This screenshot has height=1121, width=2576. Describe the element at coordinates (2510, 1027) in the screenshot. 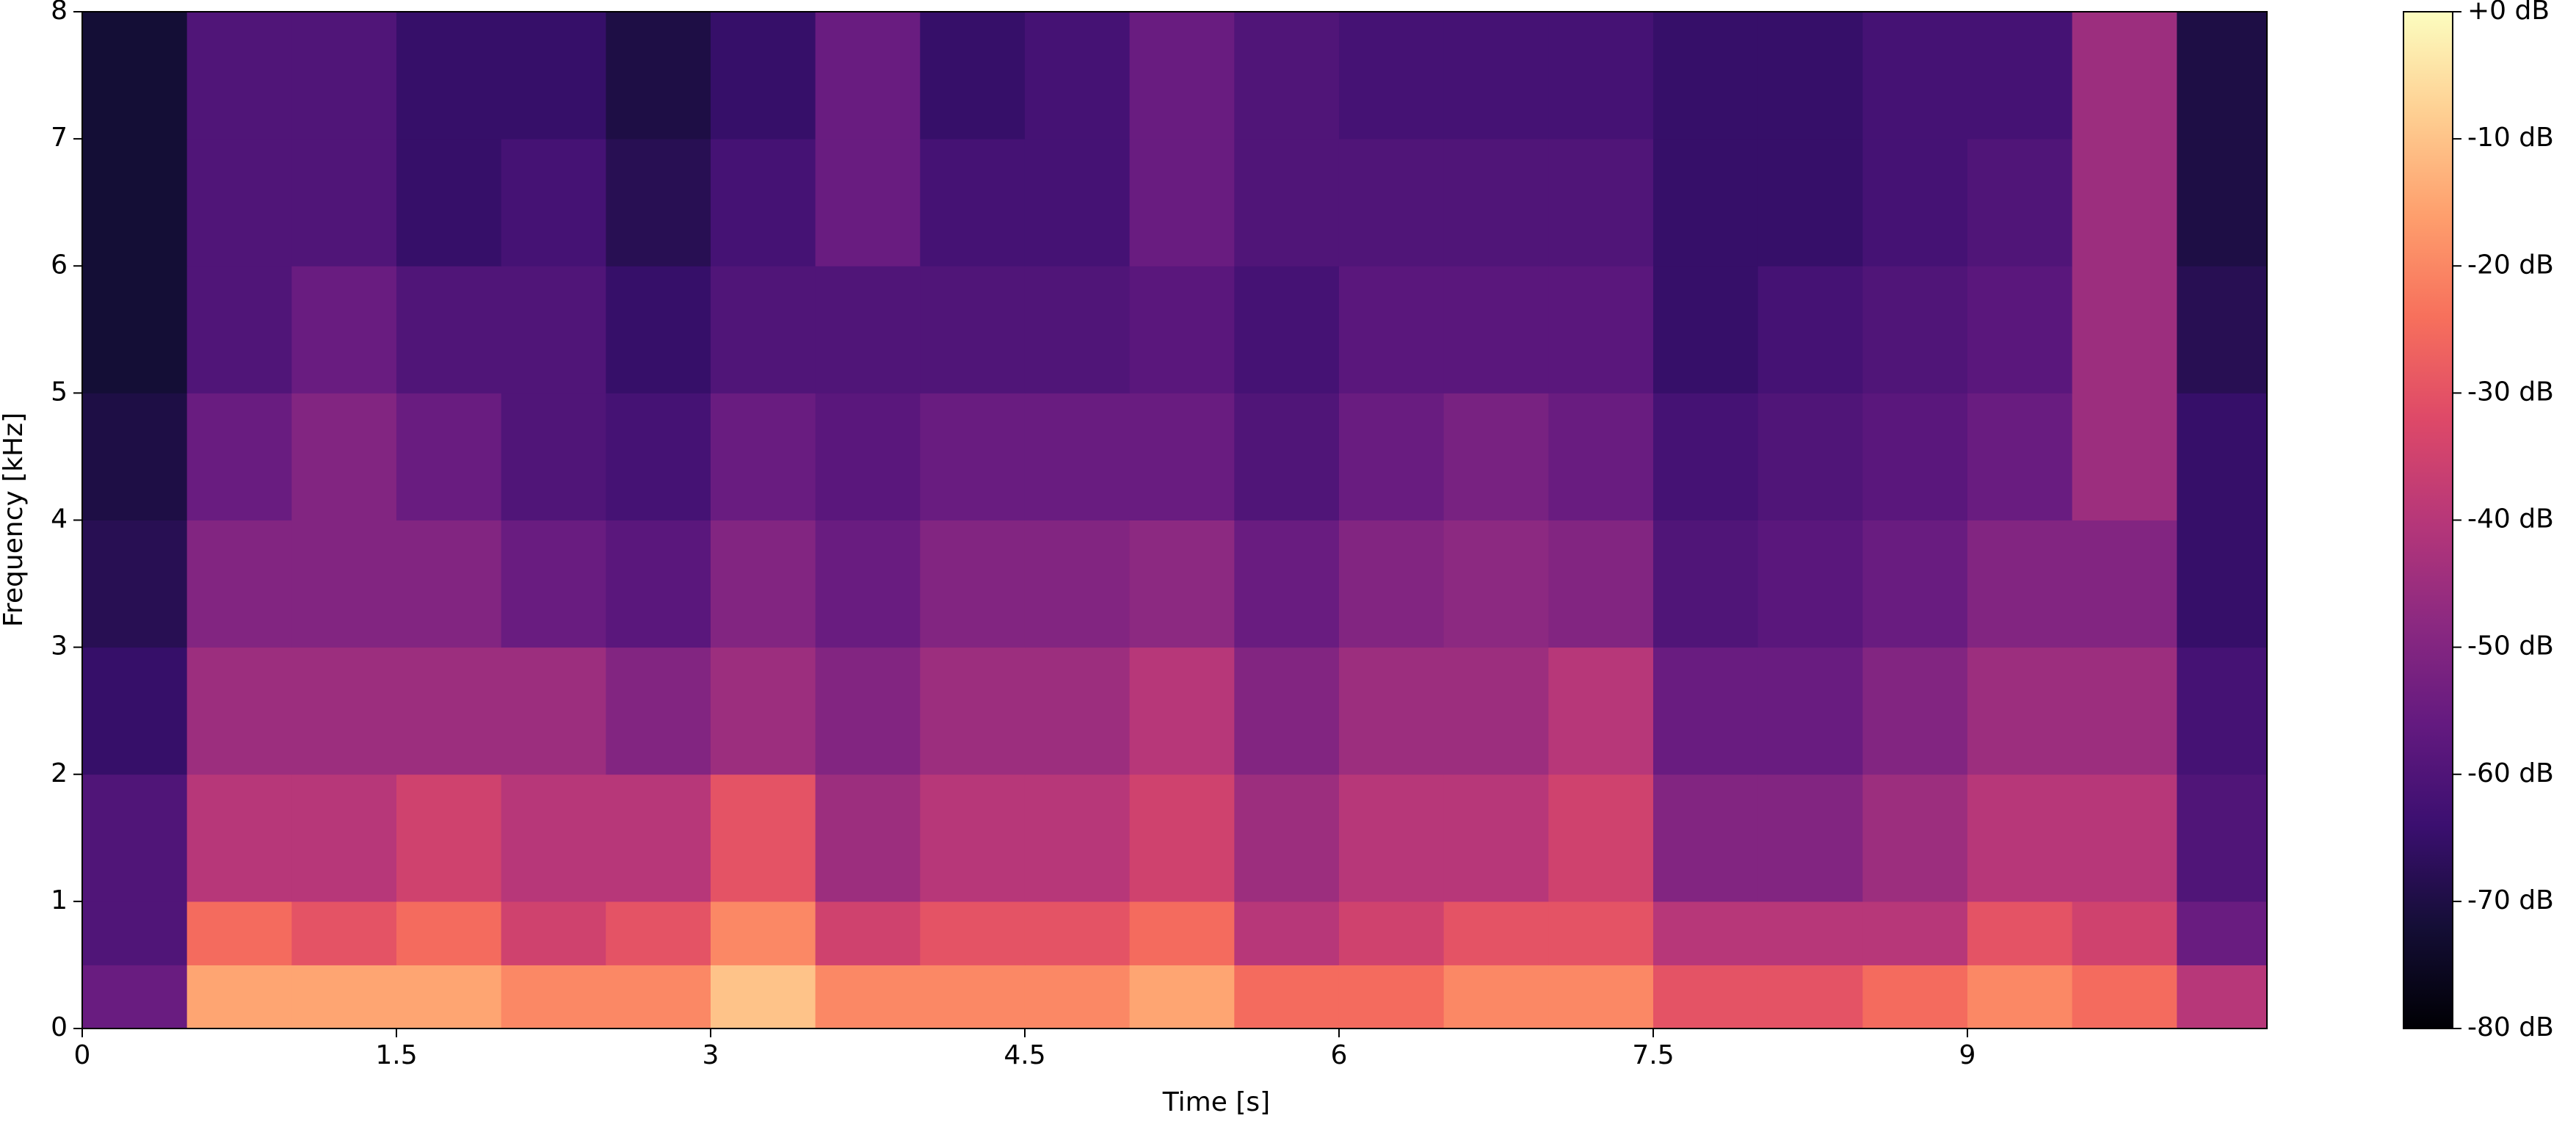

I see `colorbar-tick-label: -80 dB` at that location.